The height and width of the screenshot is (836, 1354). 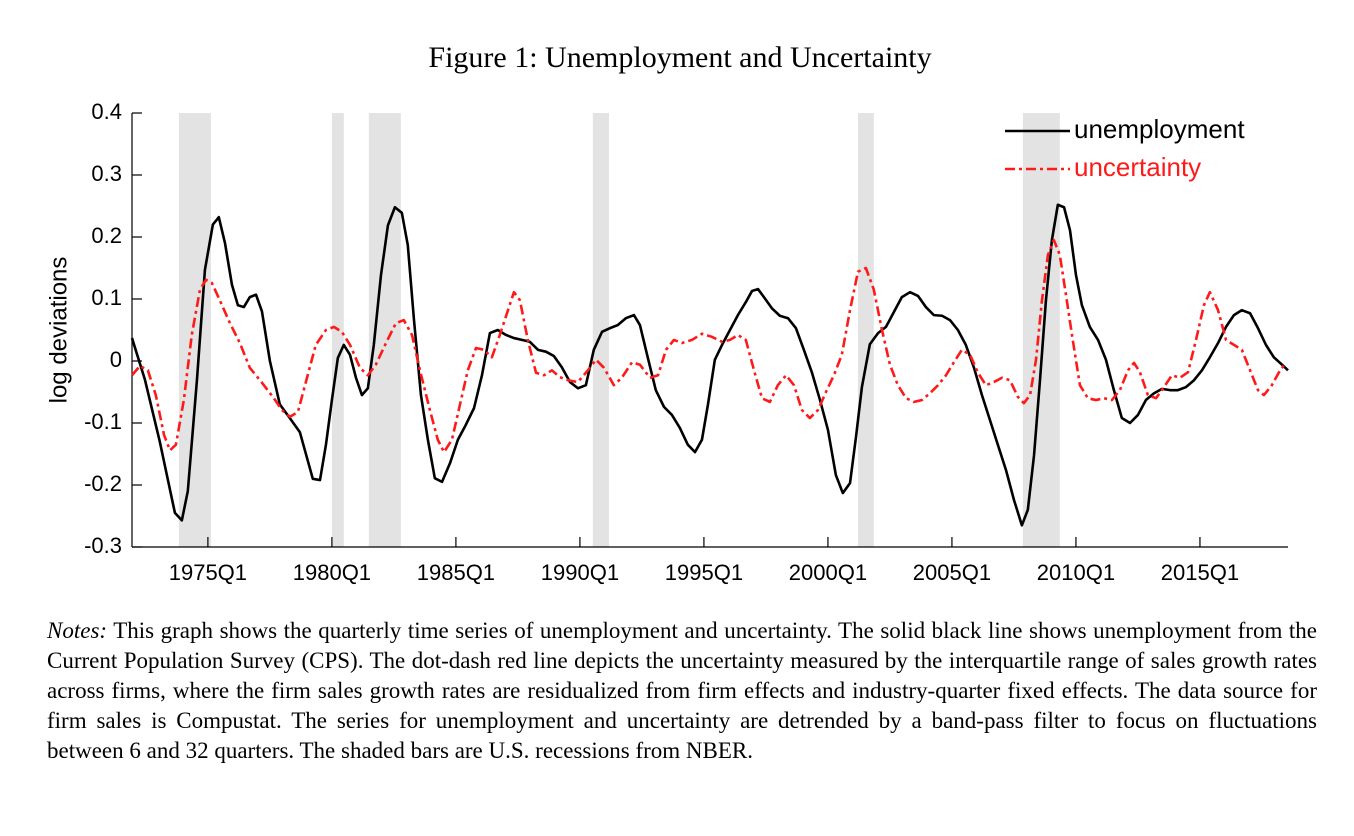 I want to click on chart-title: Figure 1: Unemployment and Uncertainty, so click(x=679, y=57).